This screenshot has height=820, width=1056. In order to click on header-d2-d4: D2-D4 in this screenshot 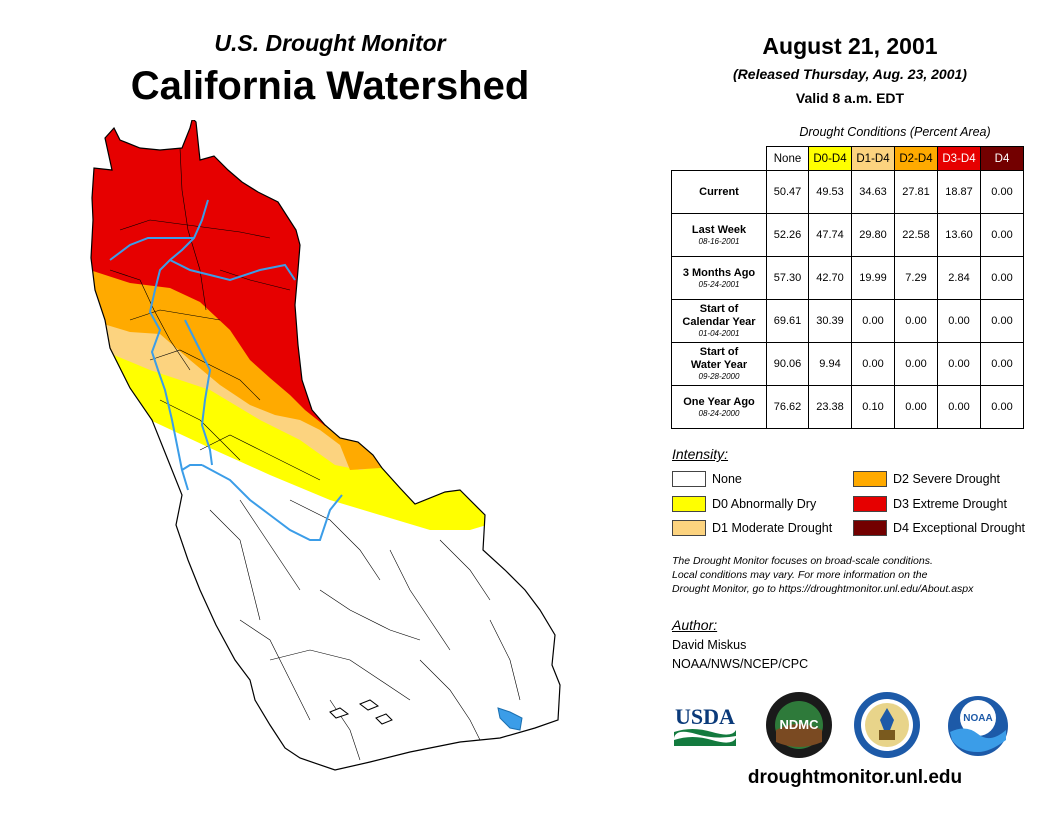, I will do `click(916, 158)`.